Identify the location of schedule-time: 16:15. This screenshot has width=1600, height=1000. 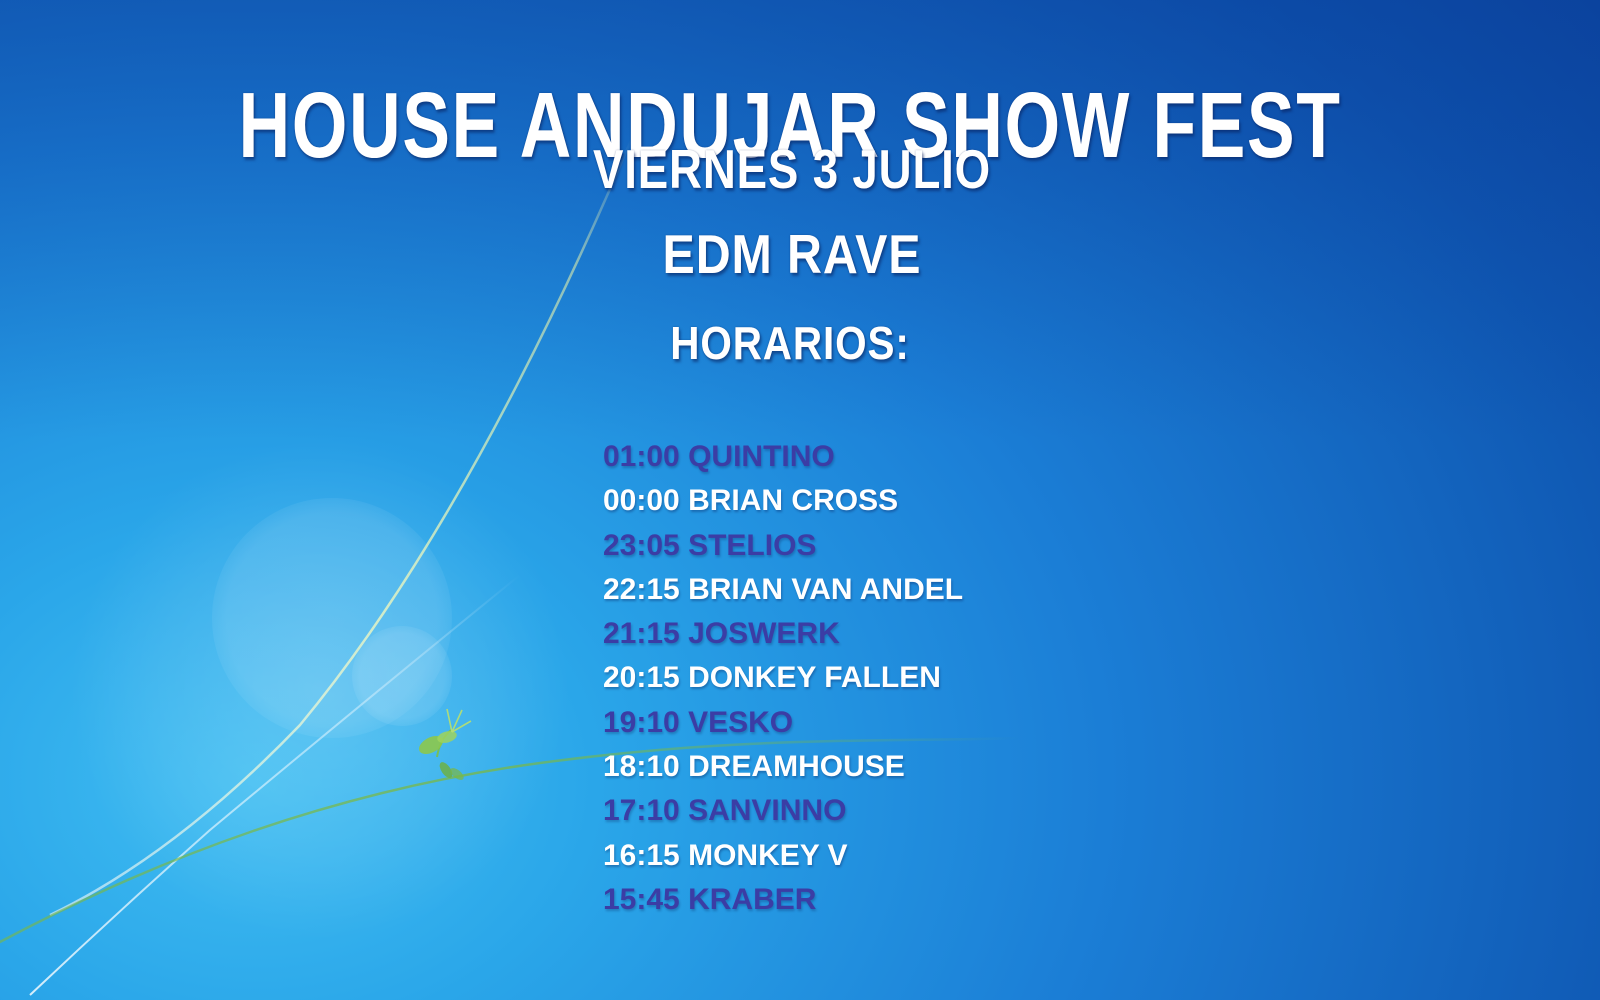
(641, 855).